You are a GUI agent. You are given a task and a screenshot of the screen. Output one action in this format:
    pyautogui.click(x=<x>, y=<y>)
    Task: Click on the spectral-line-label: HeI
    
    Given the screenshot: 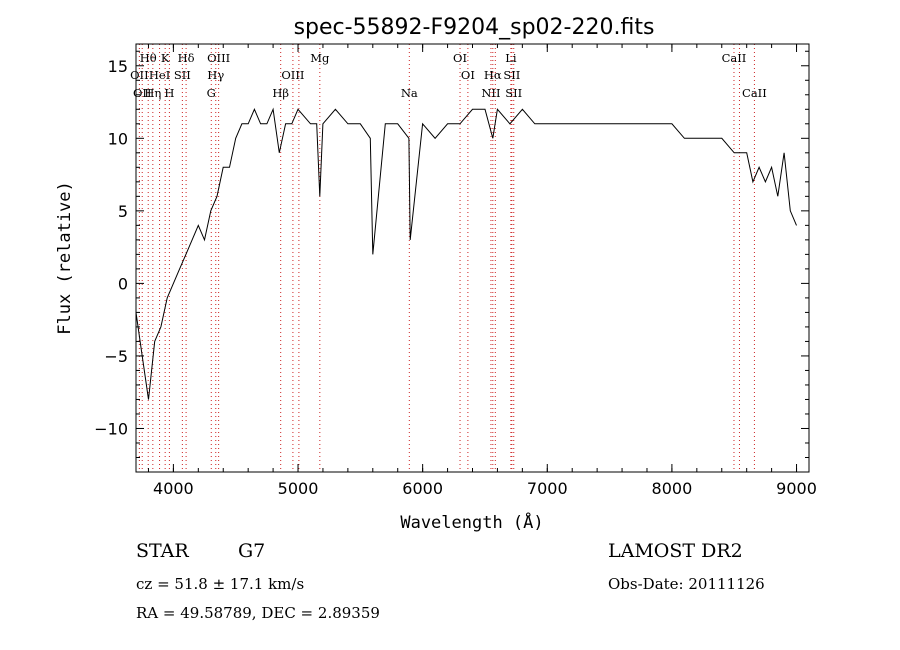 What is the action you would take?
    pyautogui.click(x=159, y=75)
    